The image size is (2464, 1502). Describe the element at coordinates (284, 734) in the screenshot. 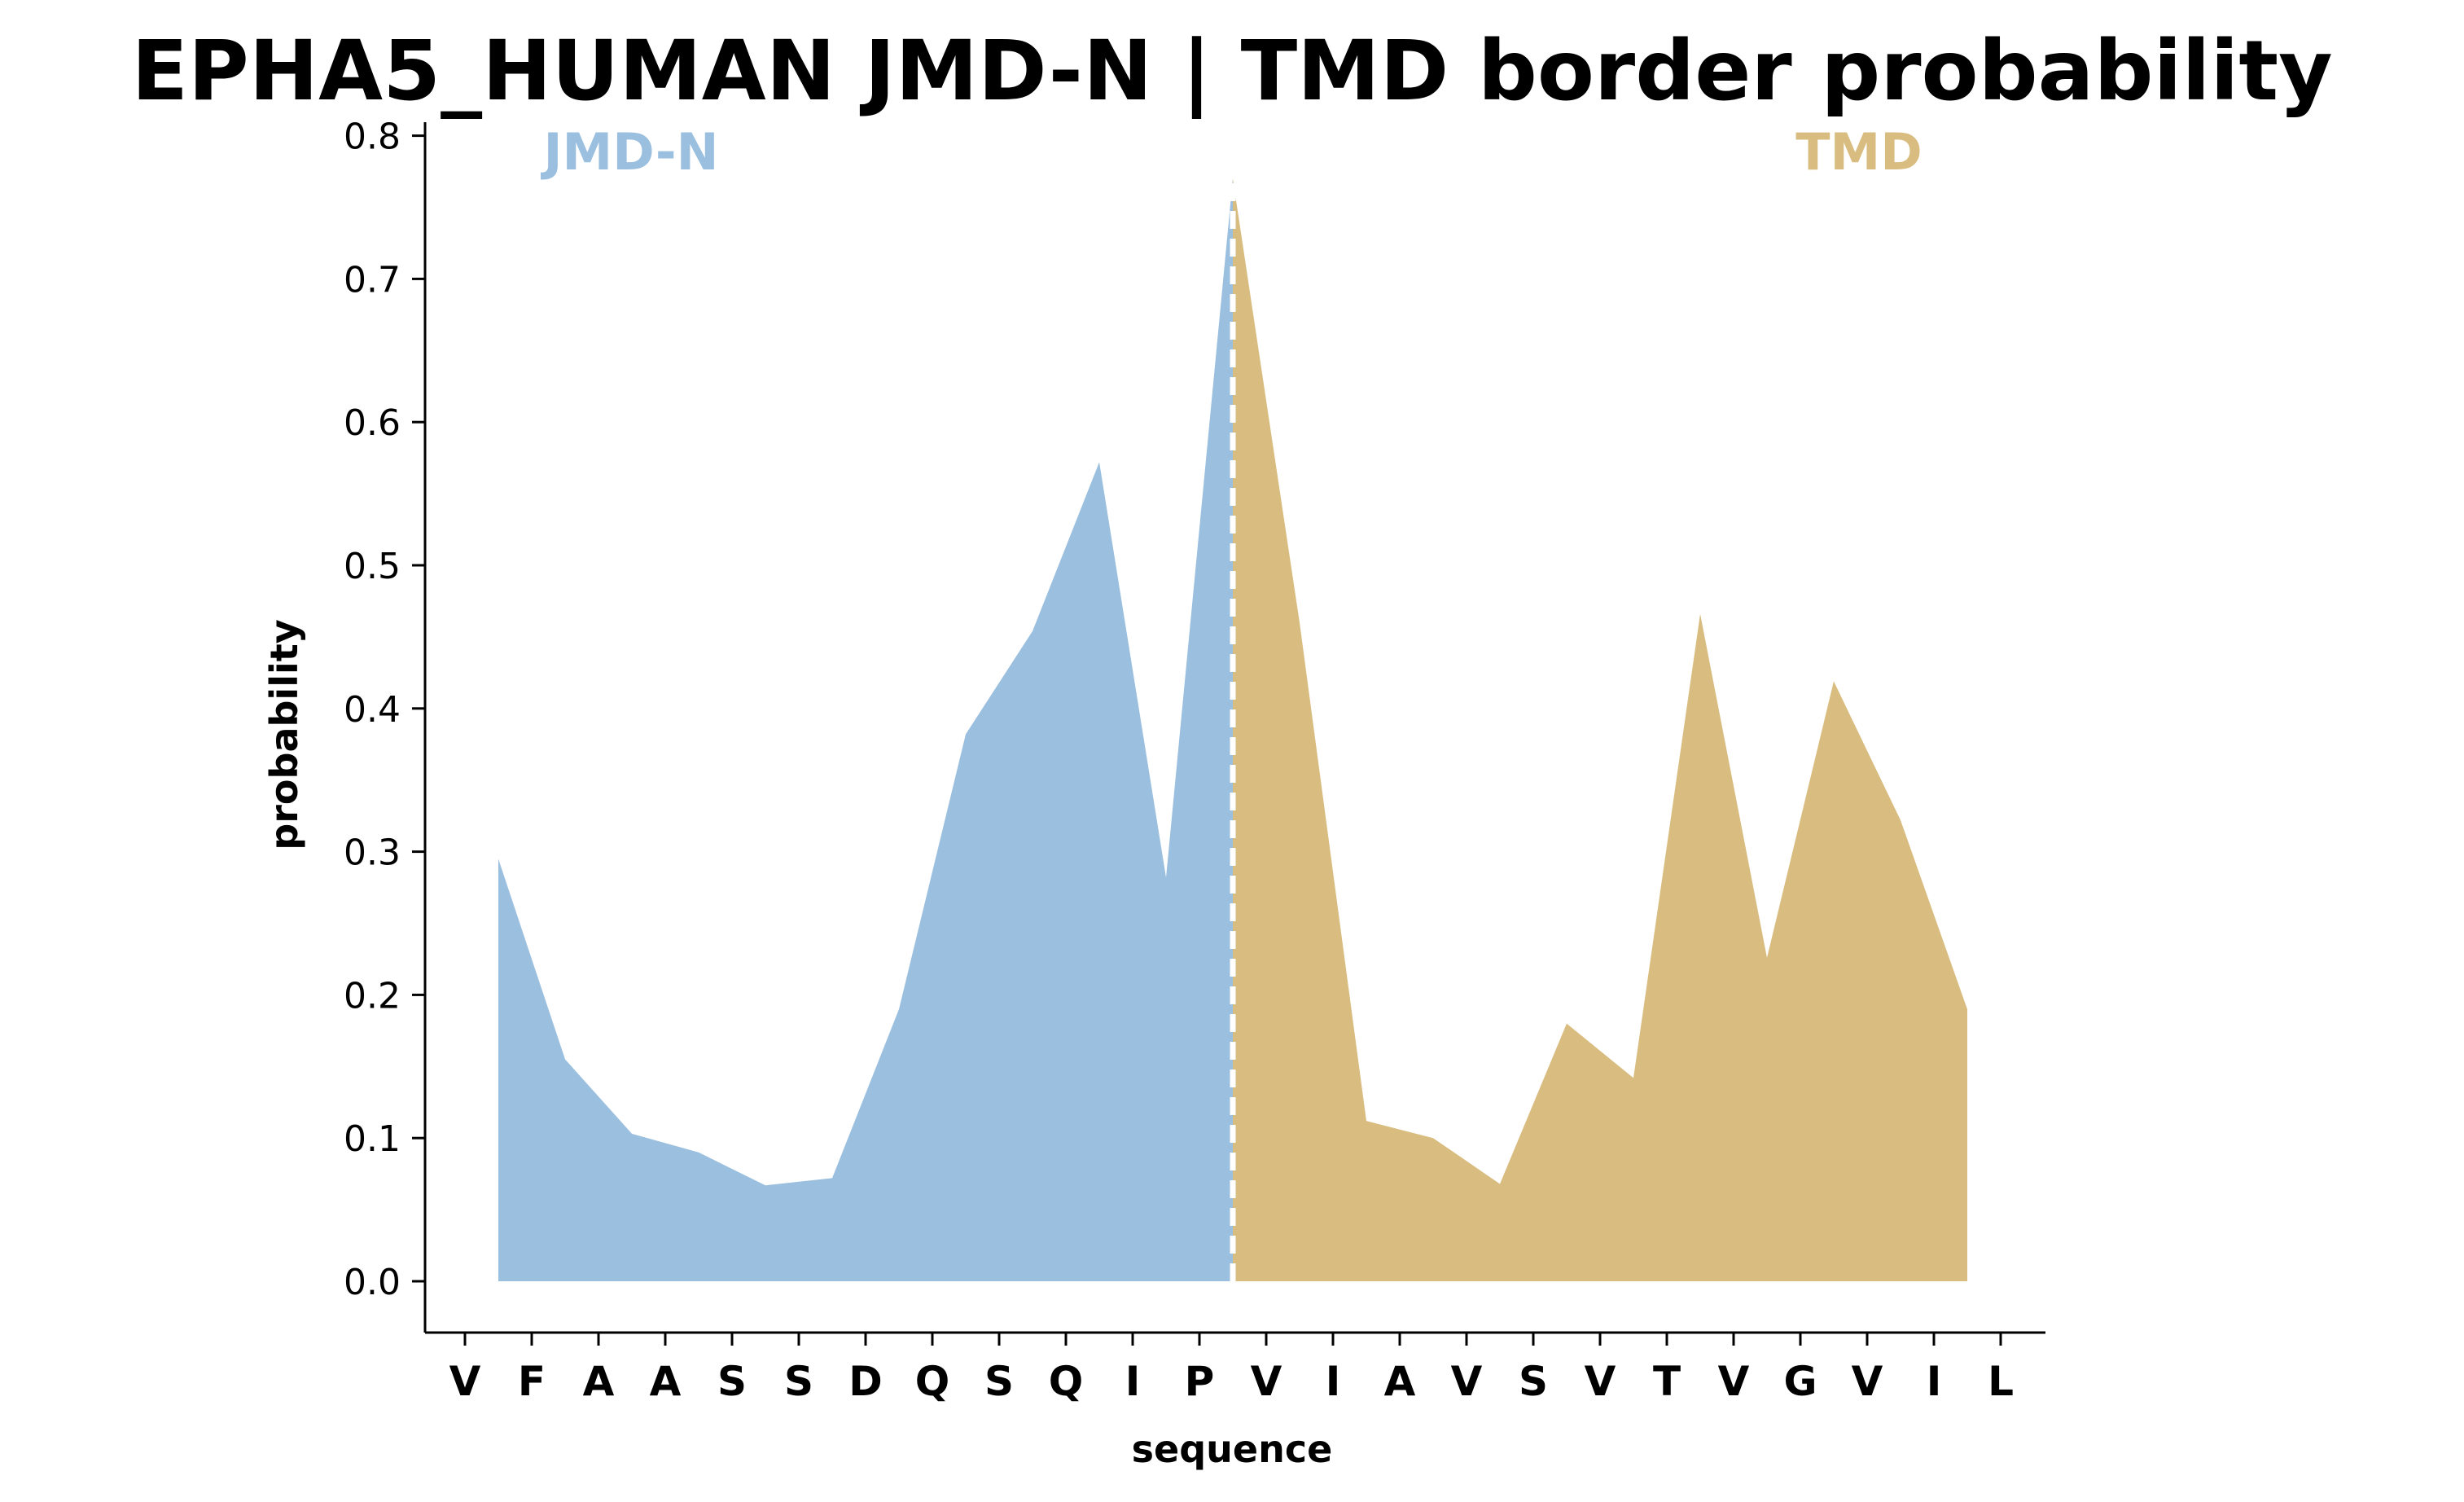

I see `y-axis-label: probability` at that location.